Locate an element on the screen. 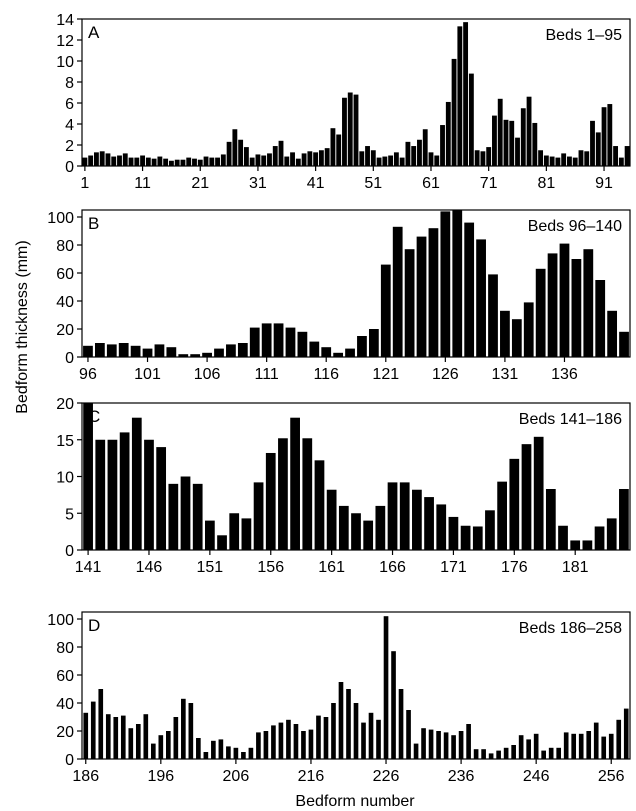 The height and width of the screenshot is (811, 636). x-tick-label: 196 is located at coordinates (160, 776).